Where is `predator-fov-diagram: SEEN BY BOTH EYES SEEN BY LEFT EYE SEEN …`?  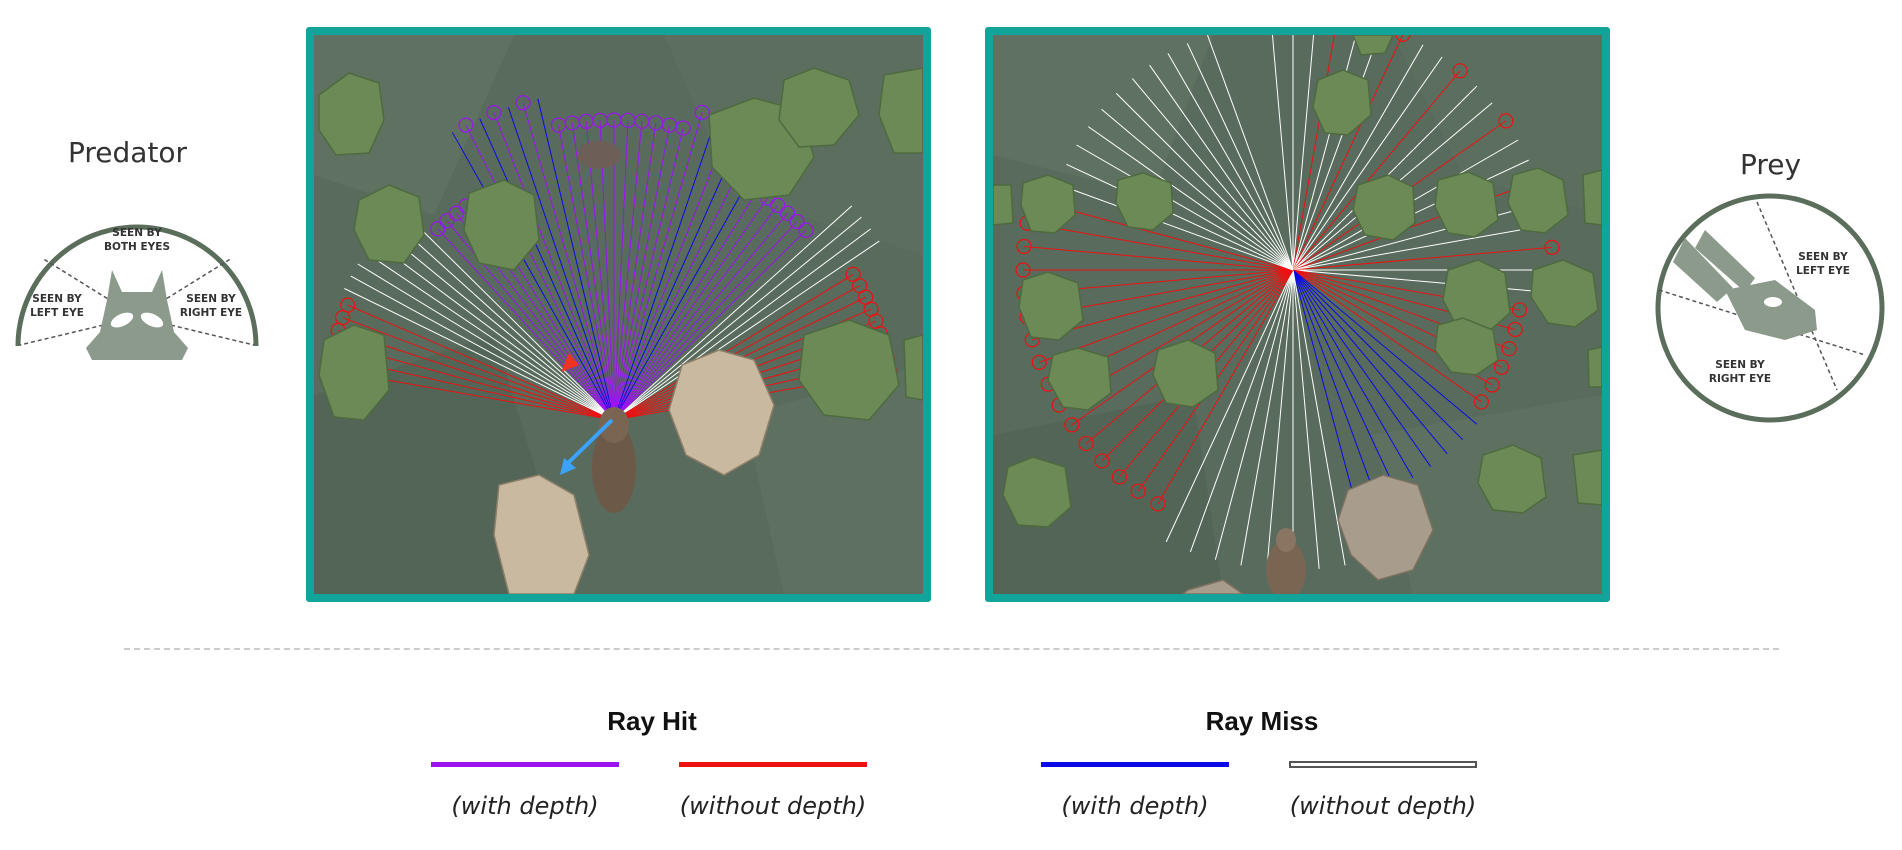
predator-fov-diagram: SEEN BY BOTH EYES SEEN BY LEFT EYE SEEN … is located at coordinates (137, 292).